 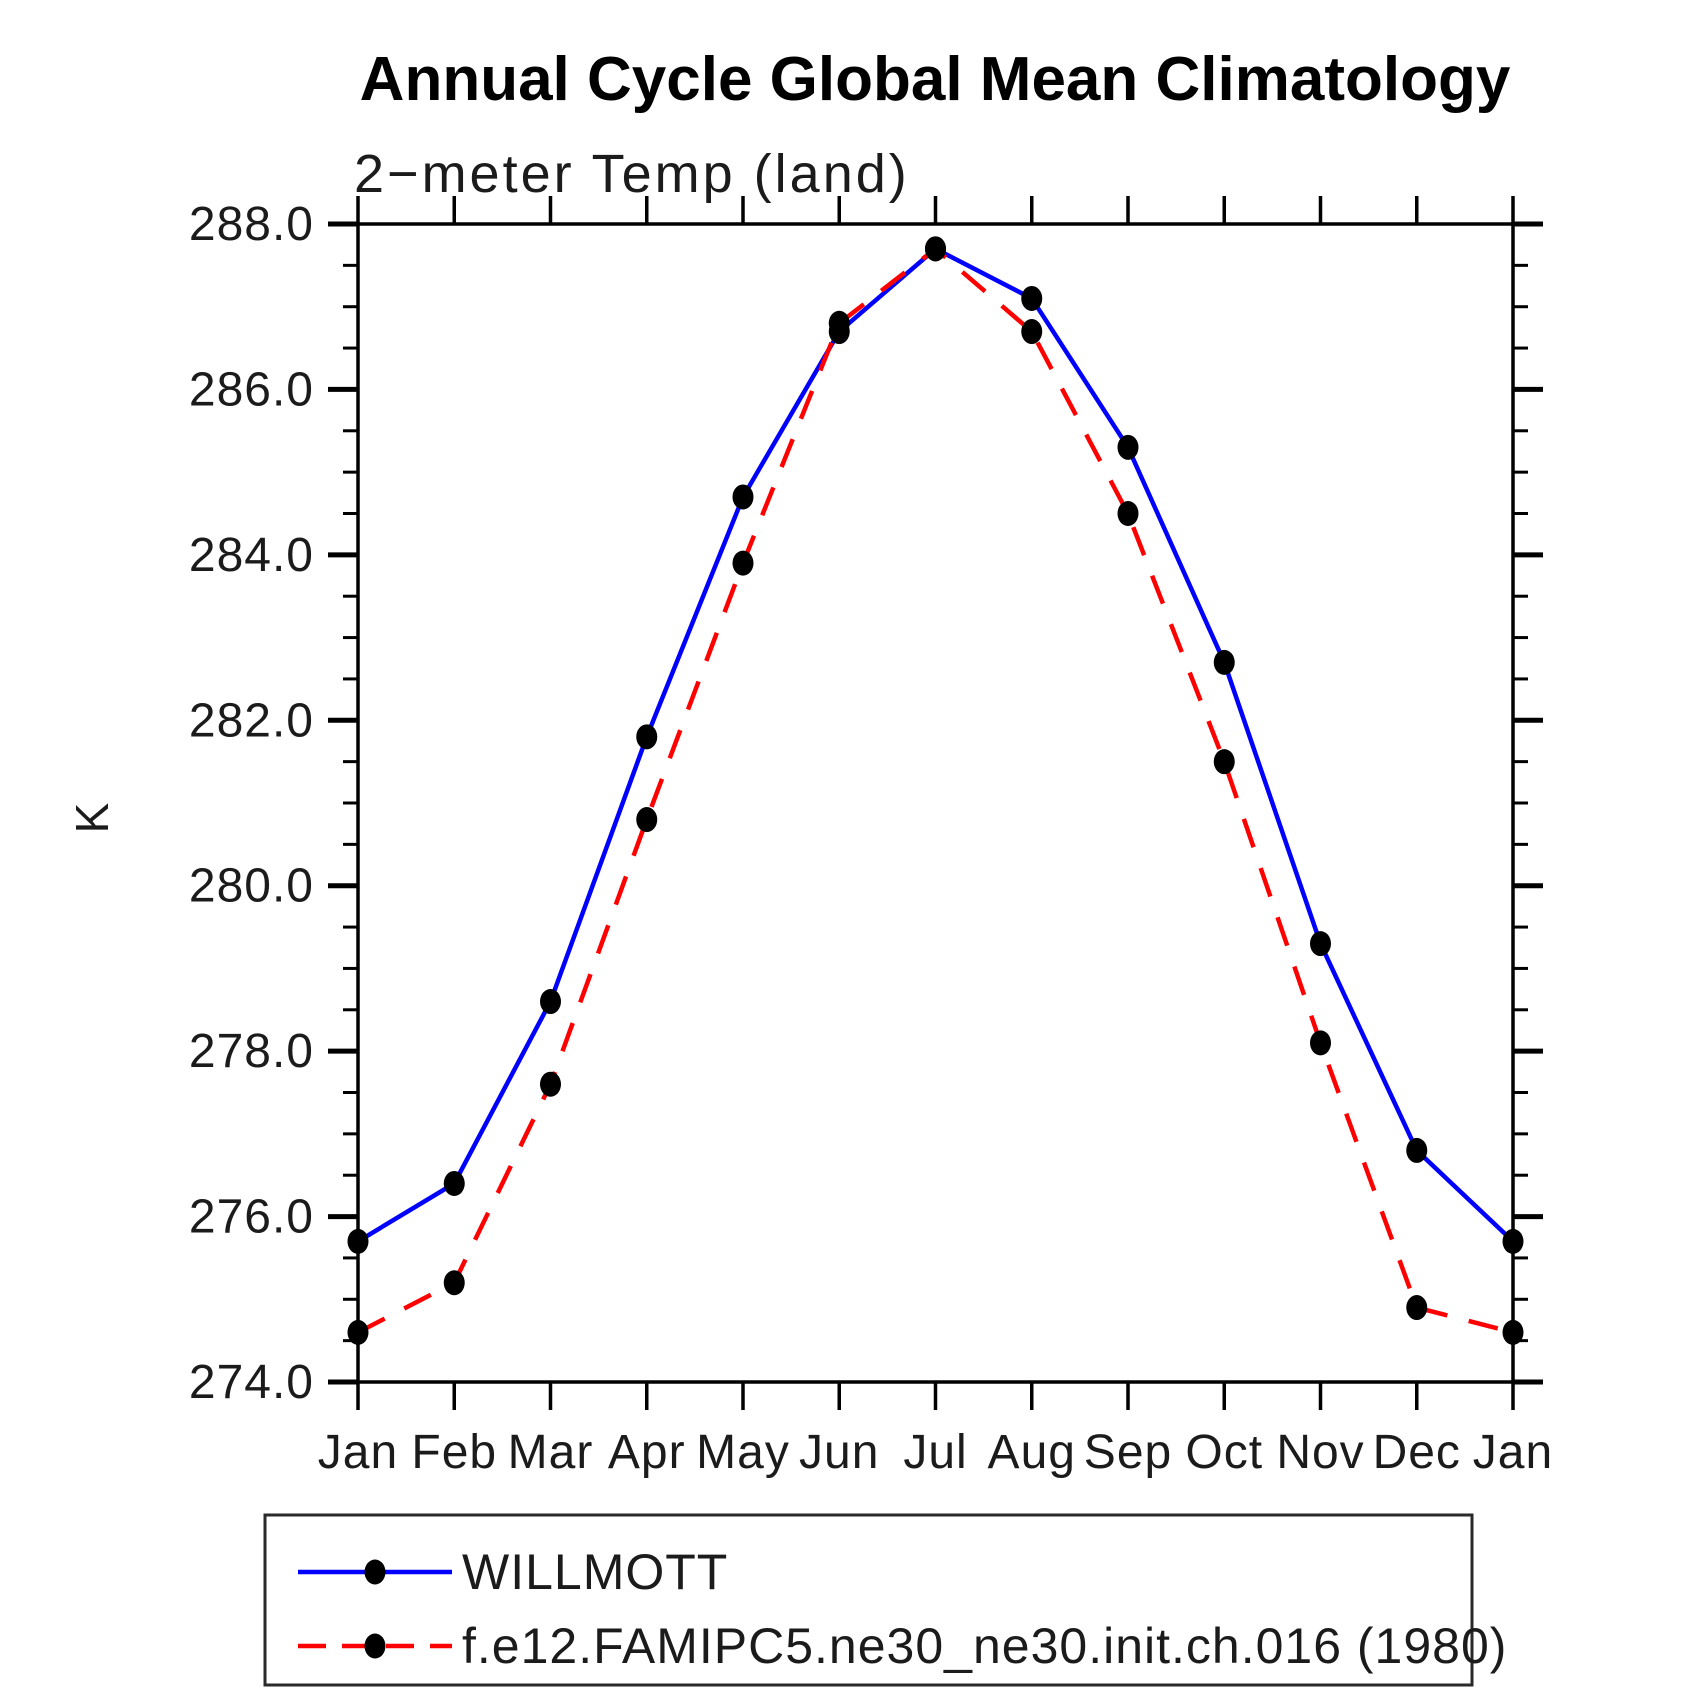 I want to click on x-tick-label: Jun, so click(x=839, y=1452).